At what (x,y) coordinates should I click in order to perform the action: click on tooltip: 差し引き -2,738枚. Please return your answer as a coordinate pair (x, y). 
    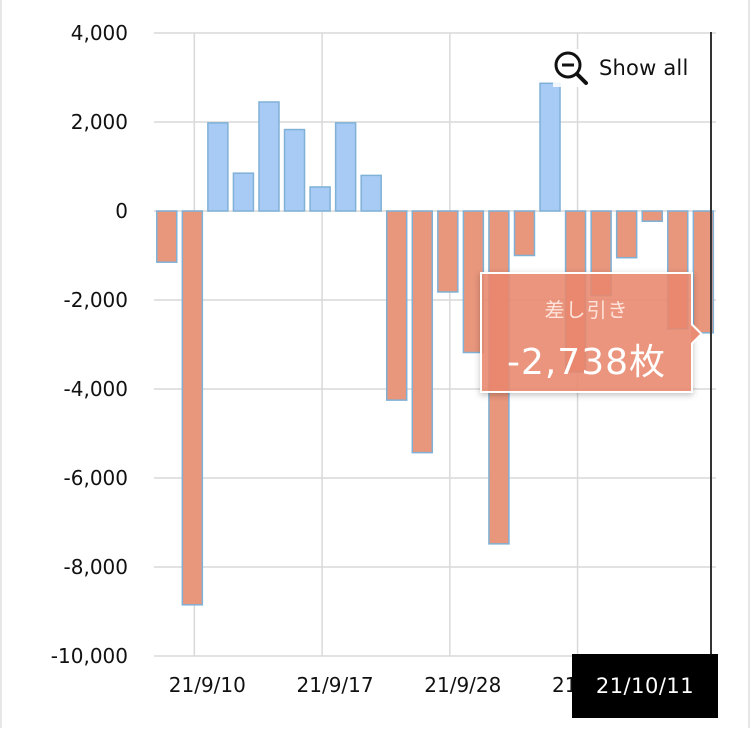
    Looking at the image, I should click on (586, 332).